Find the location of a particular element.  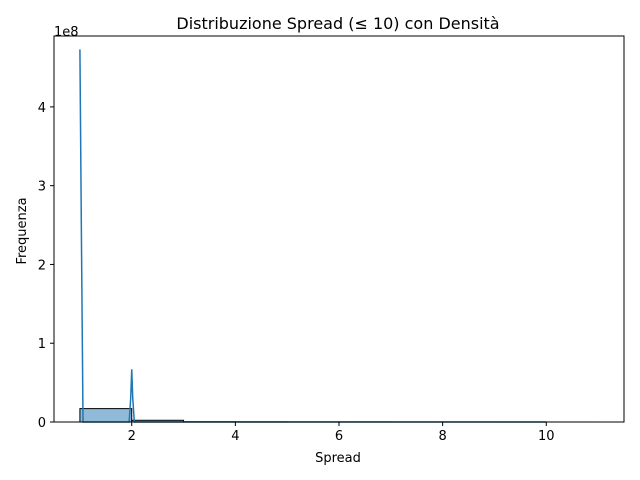

x-tick-label: 4 is located at coordinates (235, 436).